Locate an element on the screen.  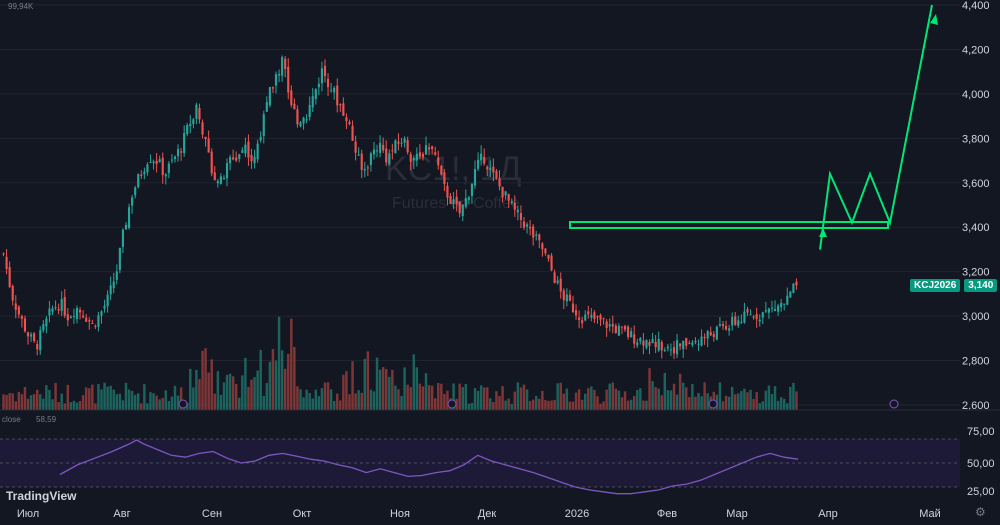
x-tick-label: Ноя is located at coordinates (400, 514).